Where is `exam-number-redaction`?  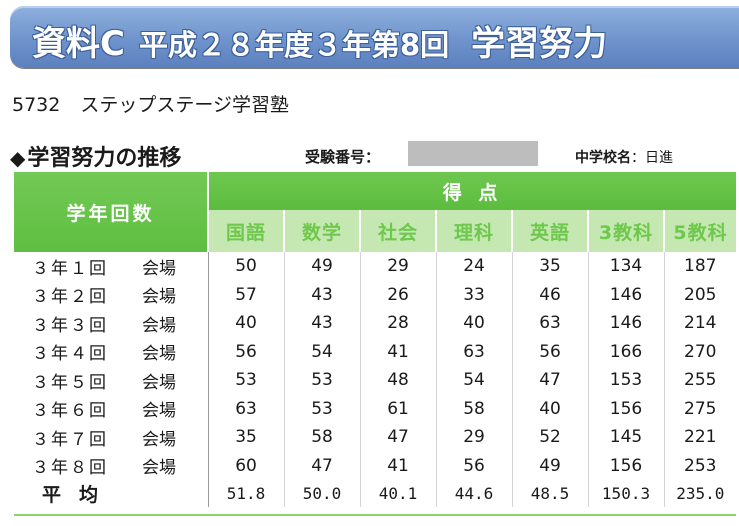
exam-number-redaction is located at coordinates (473, 153).